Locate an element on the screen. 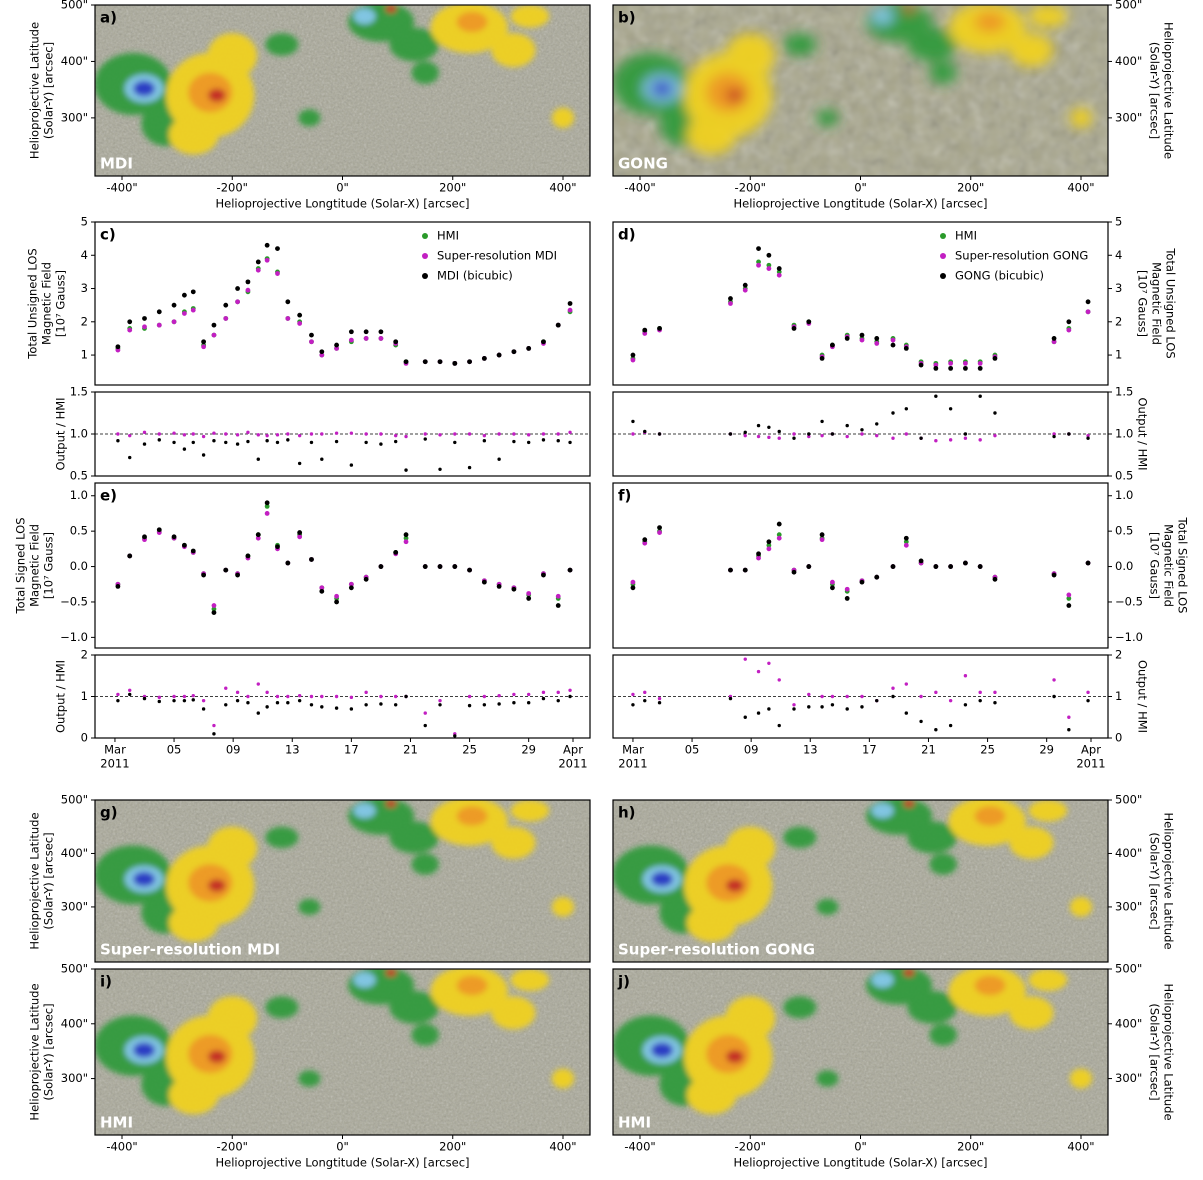  y-axis-label: (Solar-Y) [arcsec] is located at coordinates (1155, 90).